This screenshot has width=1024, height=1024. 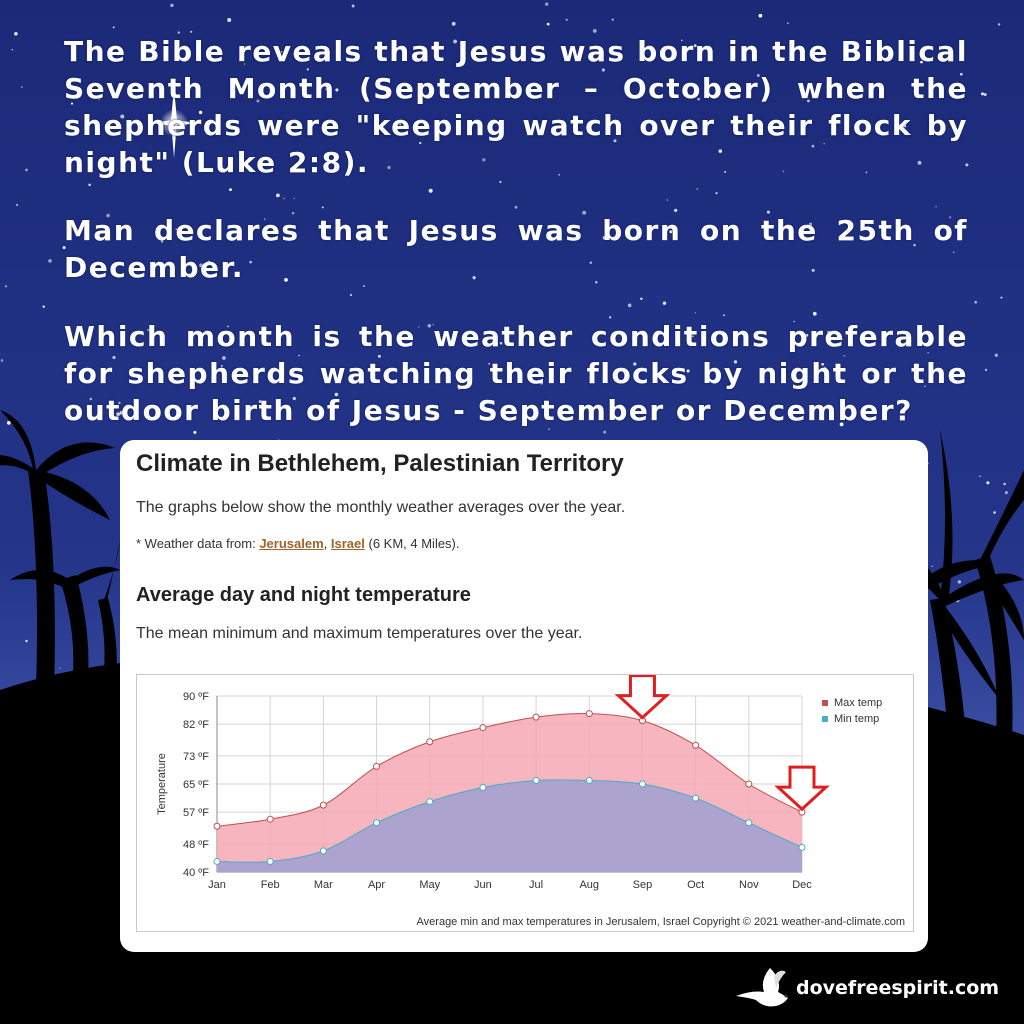 What do you see at coordinates (174, 123) in the screenshot?
I see `bright-star-icon` at bounding box center [174, 123].